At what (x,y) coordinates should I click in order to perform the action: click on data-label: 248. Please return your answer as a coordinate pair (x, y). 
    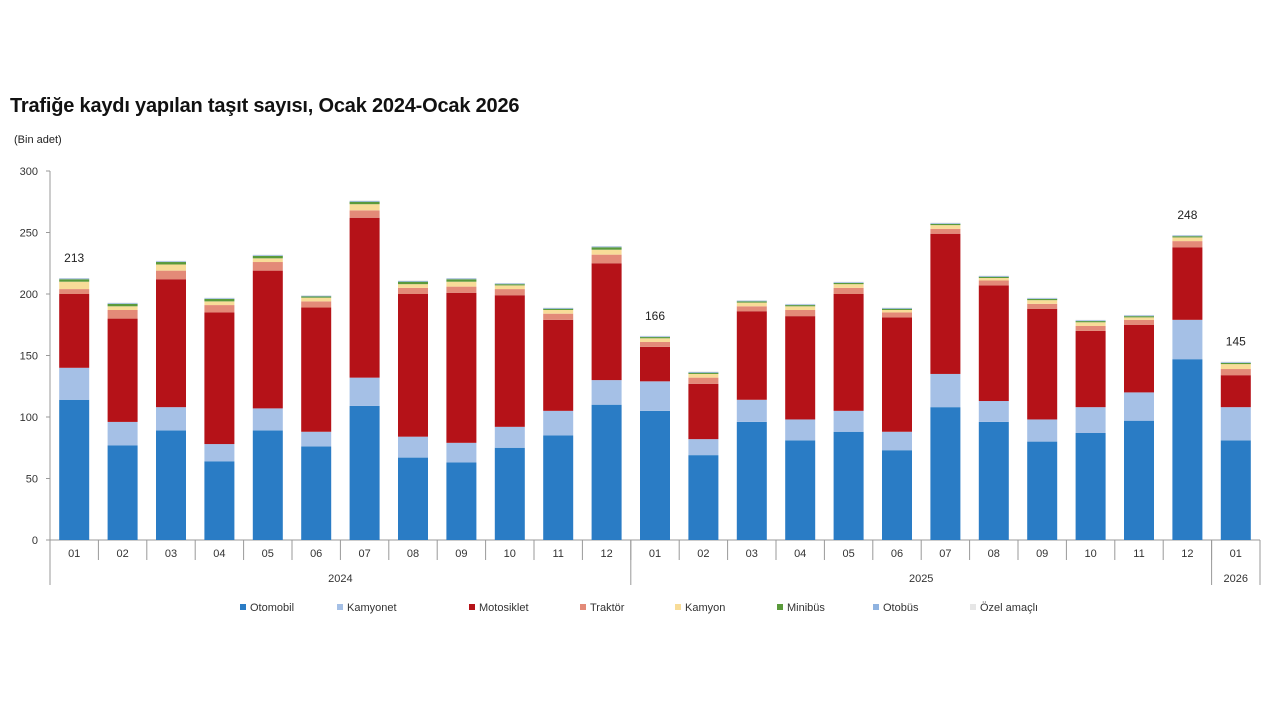
    Looking at the image, I should click on (1187, 215).